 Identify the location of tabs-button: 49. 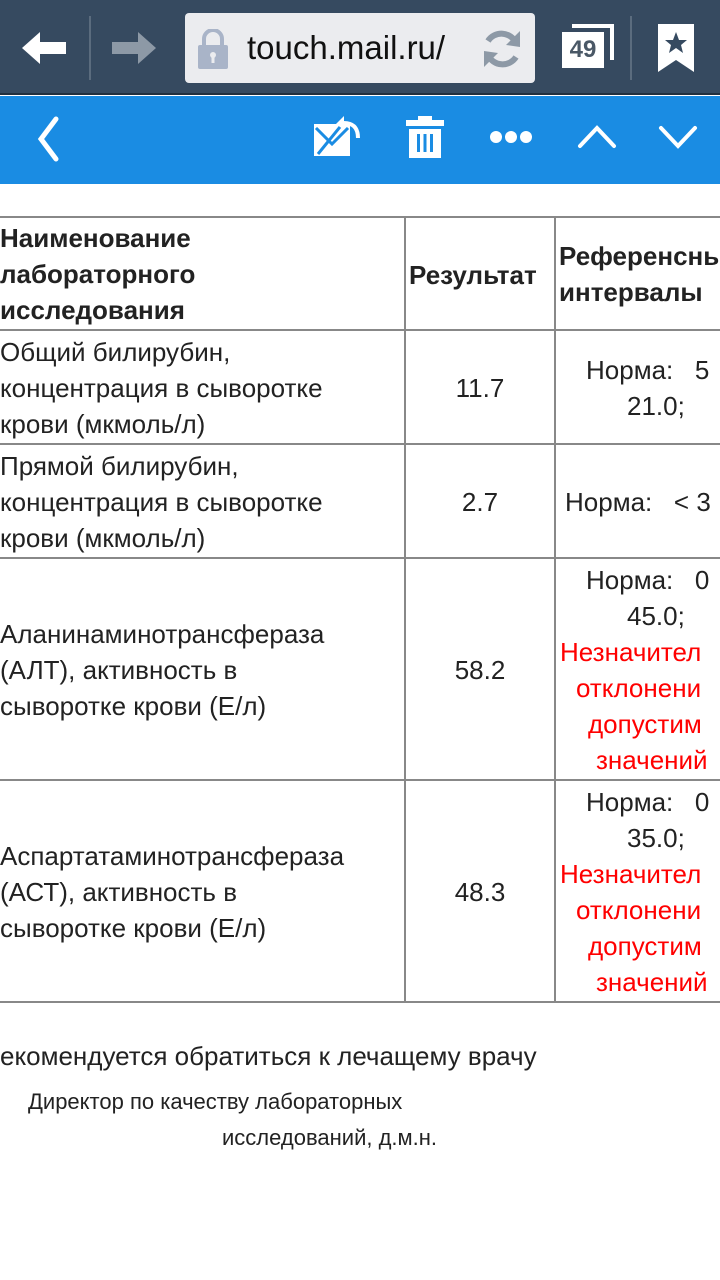
(588, 46).